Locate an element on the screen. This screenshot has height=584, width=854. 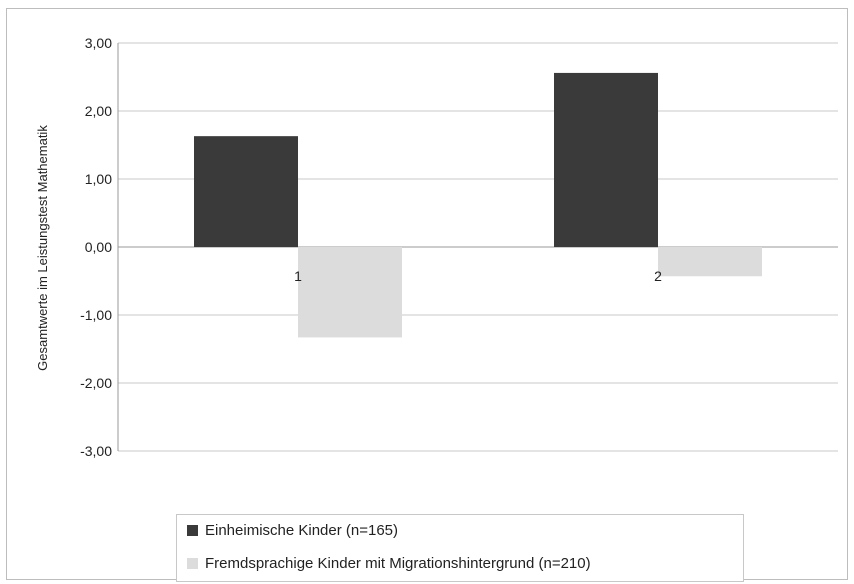
y-axis-label: Gesamtwerte im Leistungstest Mathematik is located at coordinates (42, 248).